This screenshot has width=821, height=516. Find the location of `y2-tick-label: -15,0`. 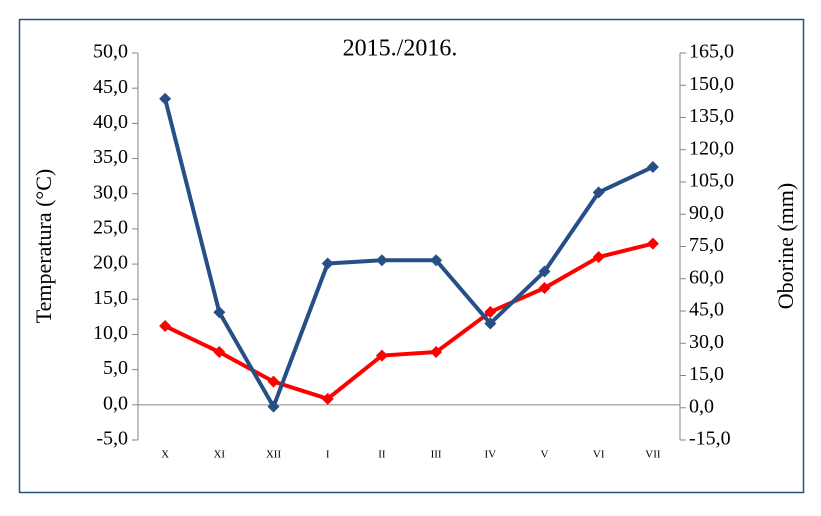

y2-tick-label: -15,0 is located at coordinates (710, 439).